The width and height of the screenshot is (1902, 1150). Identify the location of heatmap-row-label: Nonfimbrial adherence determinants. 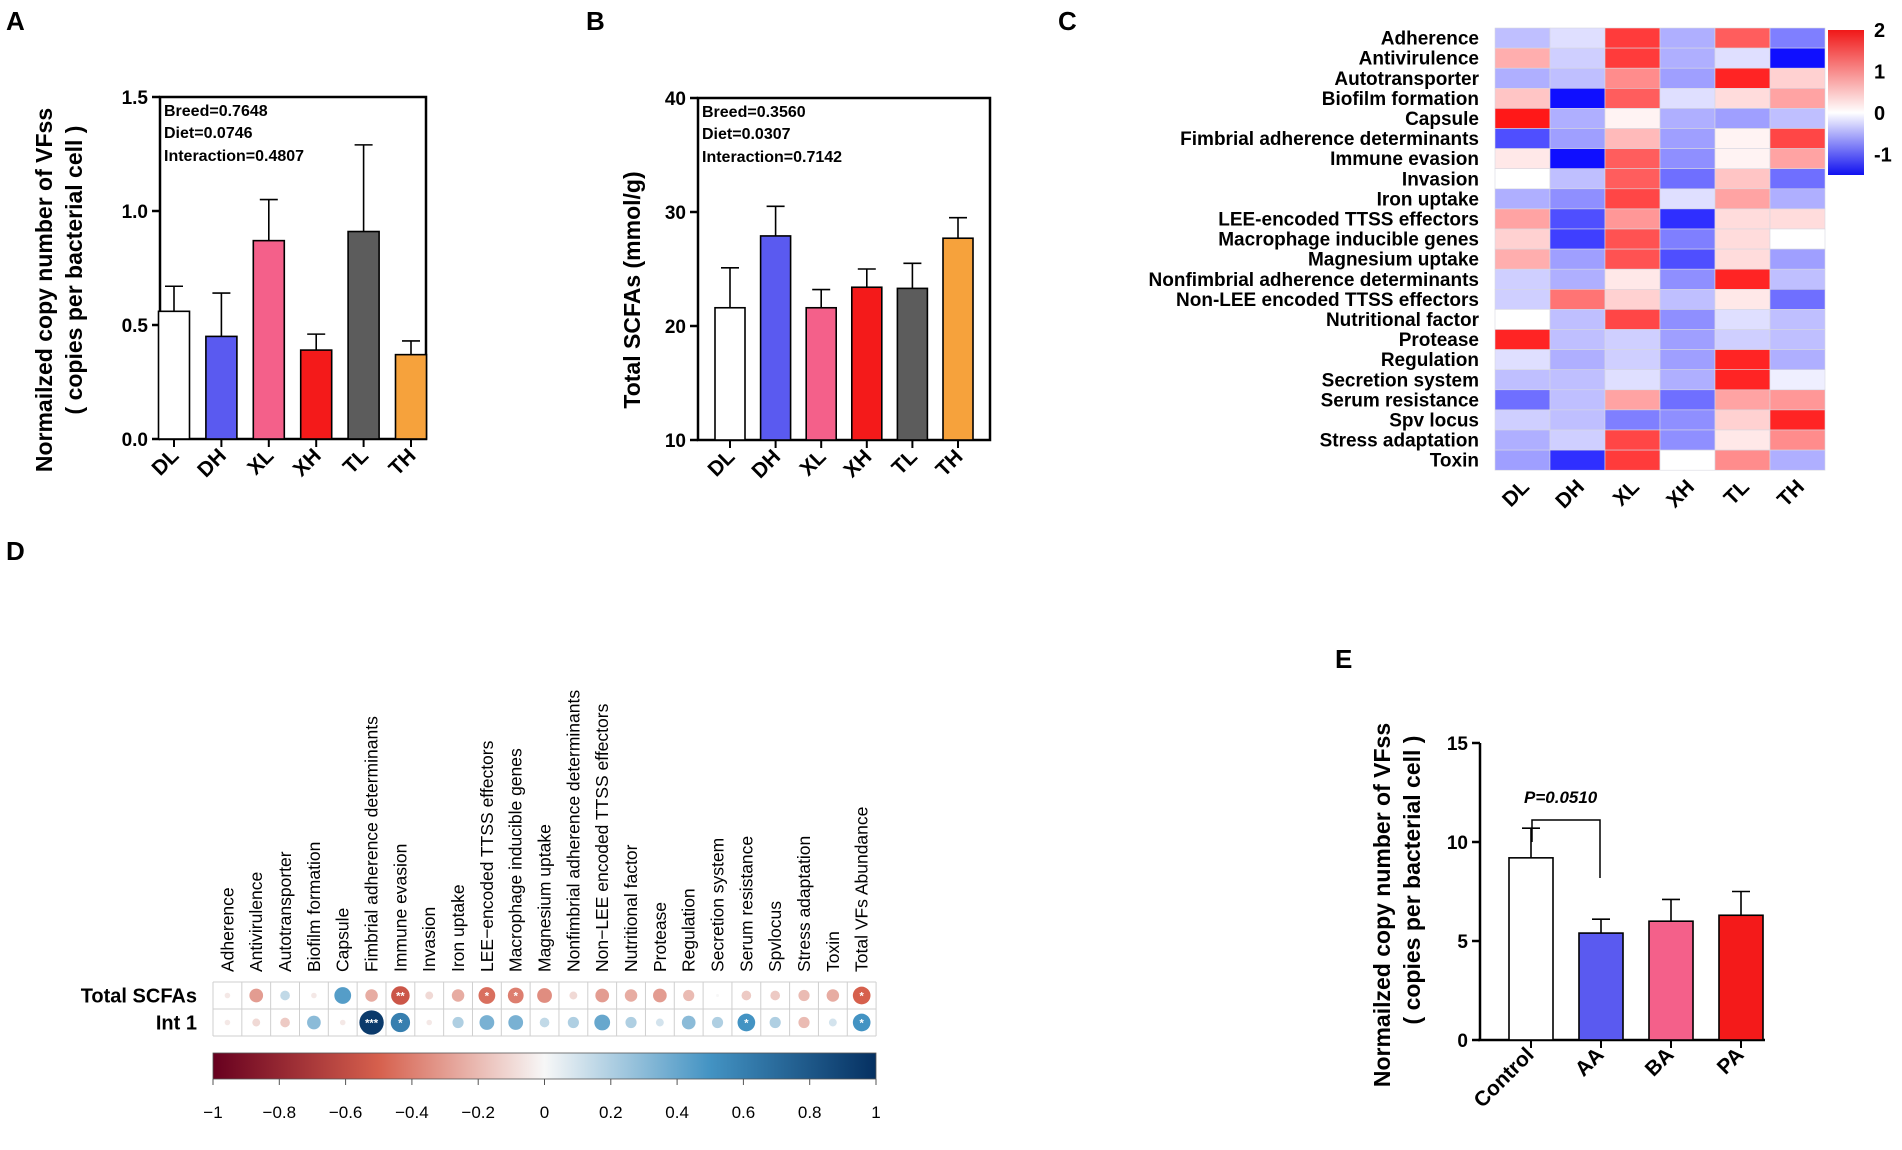
(1314, 280).